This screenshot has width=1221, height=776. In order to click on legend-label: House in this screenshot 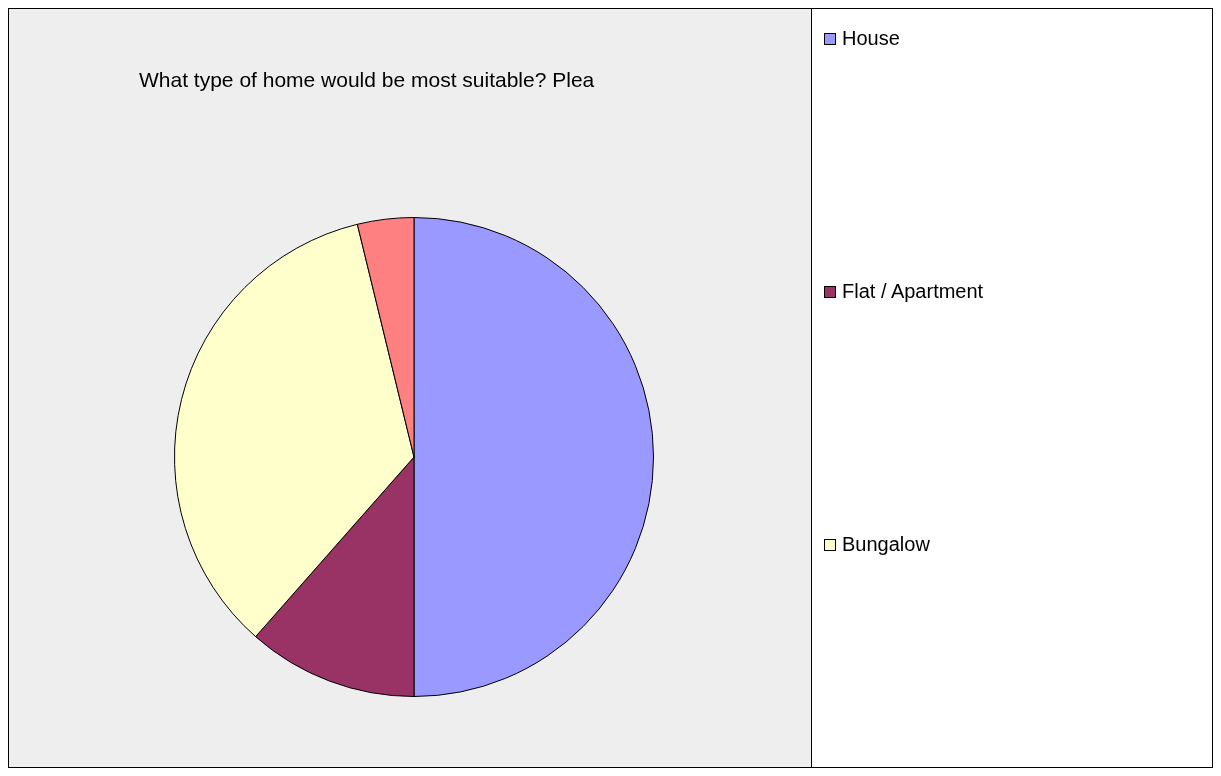, I will do `click(871, 38)`.